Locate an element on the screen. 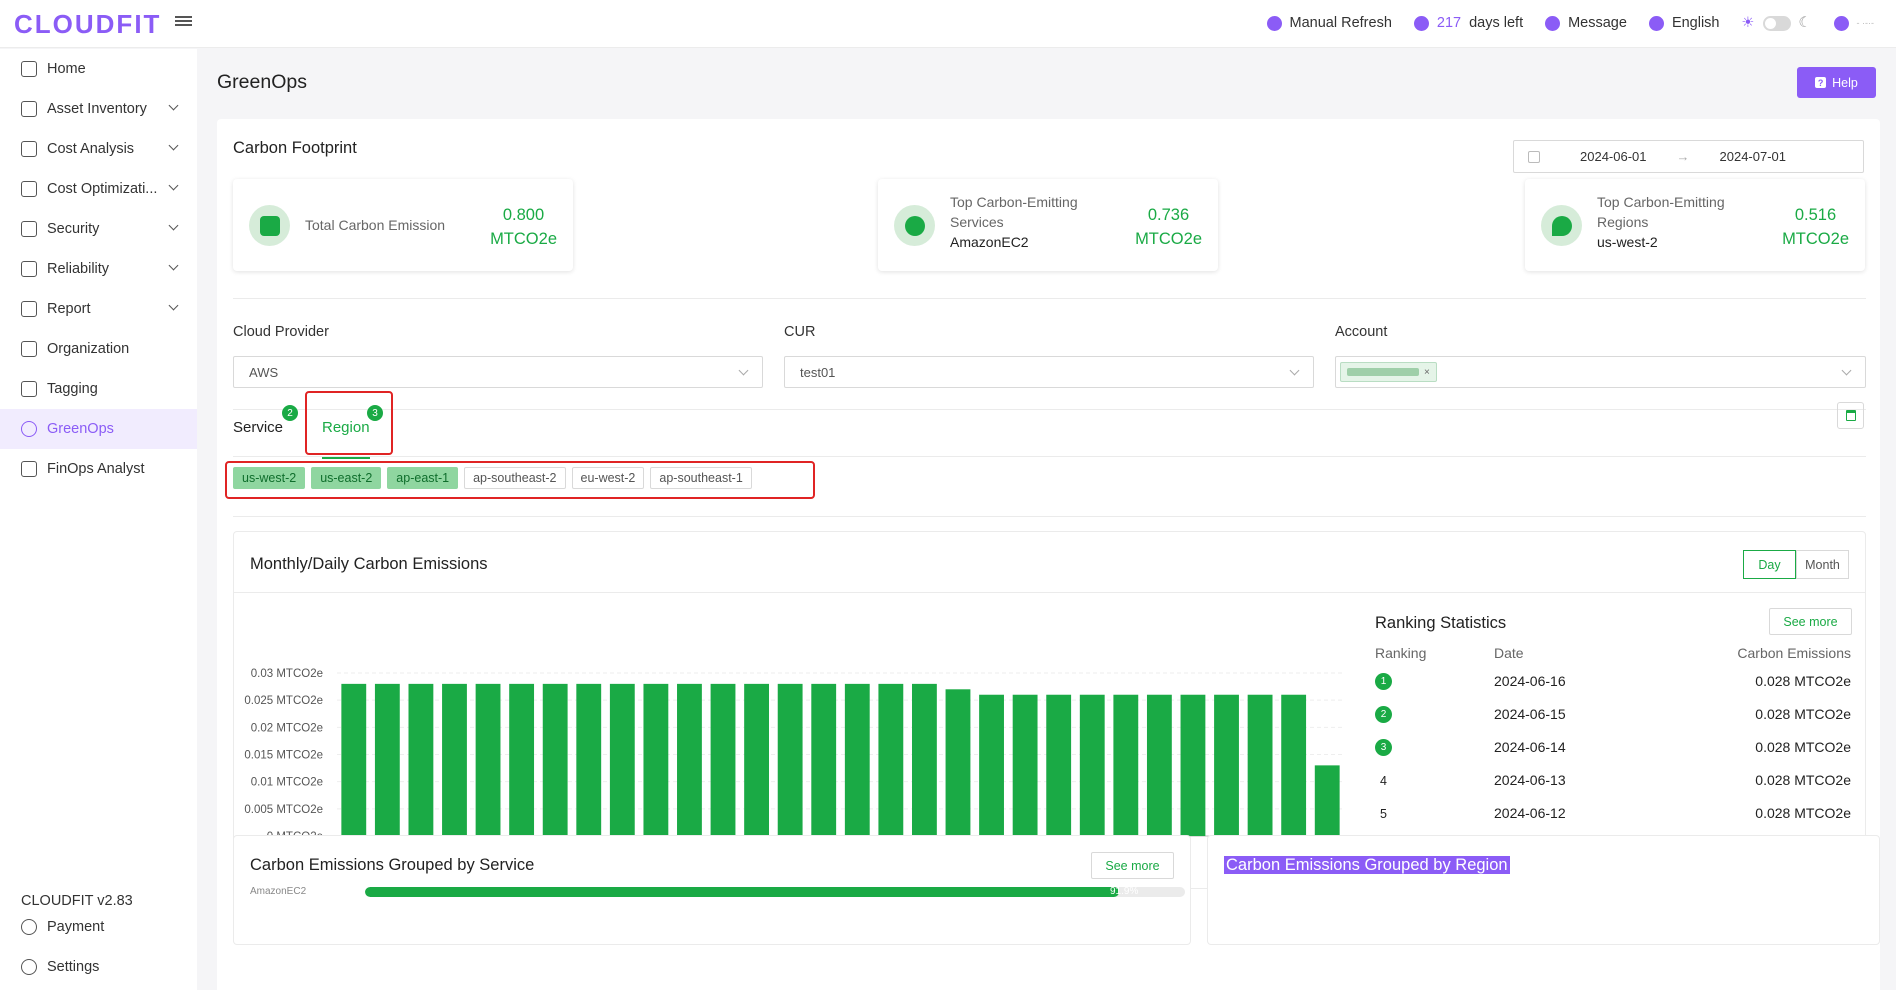 The height and width of the screenshot is (990, 1896). manual-refresh-button: Manual Refresh is located at coordinates (1329, 23).